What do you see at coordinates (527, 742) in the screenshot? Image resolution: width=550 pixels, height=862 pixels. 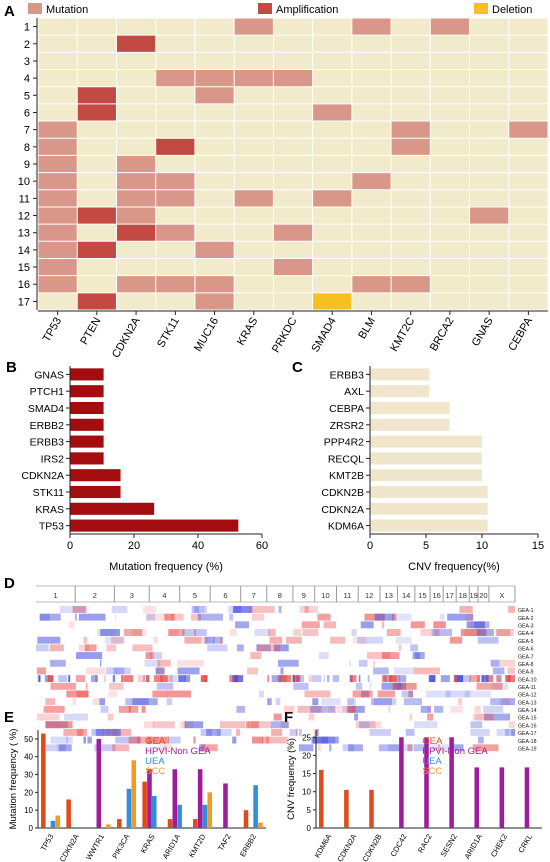 I see `sample-label: GEA-18` at bounding box center [527, 742].